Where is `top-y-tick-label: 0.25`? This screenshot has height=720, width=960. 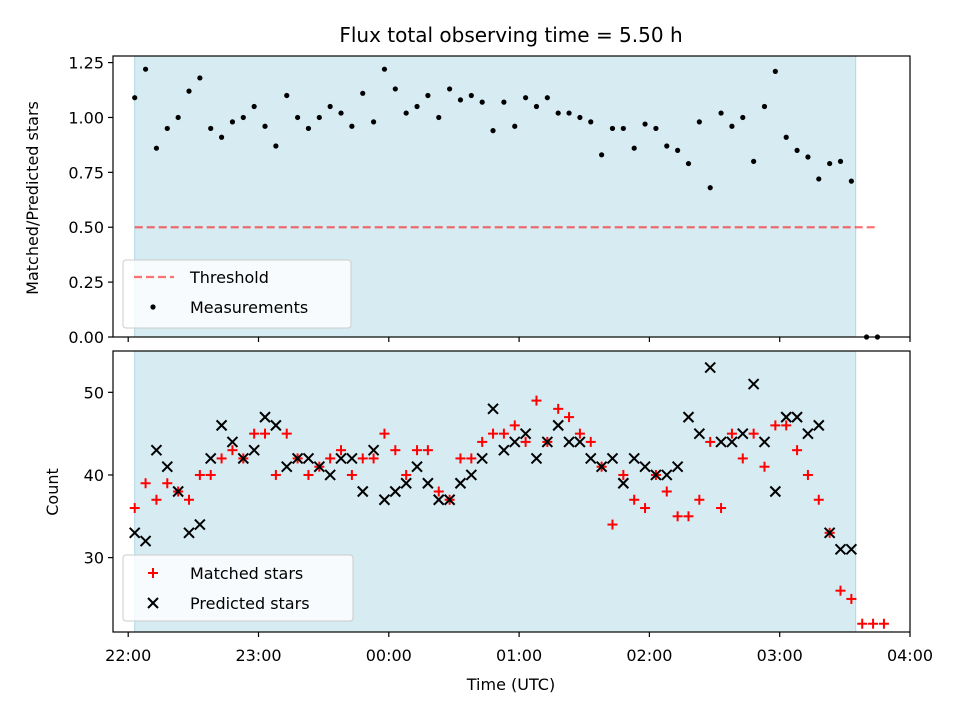 top-y-tick-label: 0.25 is located at coordinates (86, 282).